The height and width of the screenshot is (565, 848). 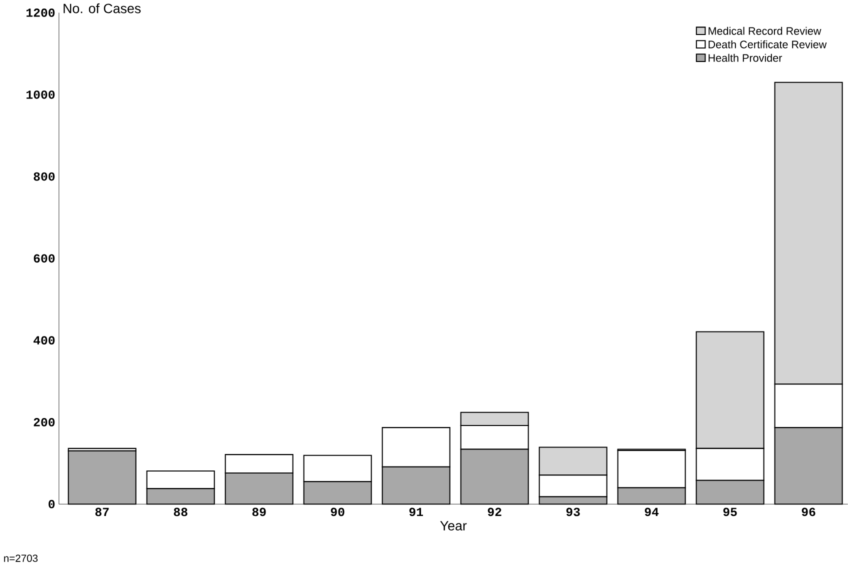 I want to click on y-tick-label: 400, so click(x=44, y=340).